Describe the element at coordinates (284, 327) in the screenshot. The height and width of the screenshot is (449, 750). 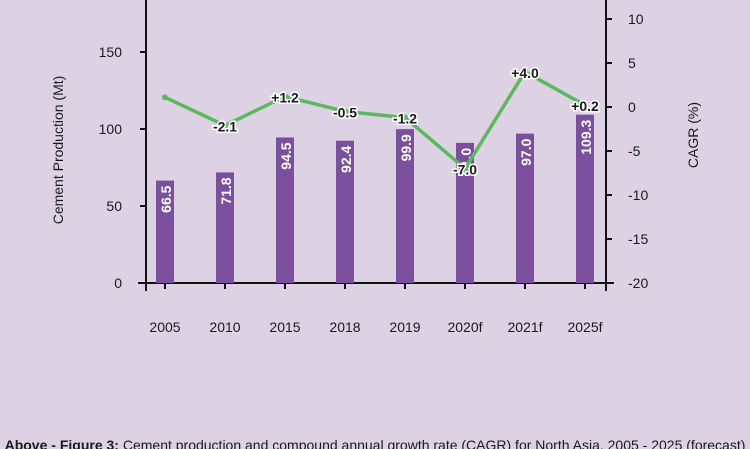
I see `x-tick-label: 2015` at that location.